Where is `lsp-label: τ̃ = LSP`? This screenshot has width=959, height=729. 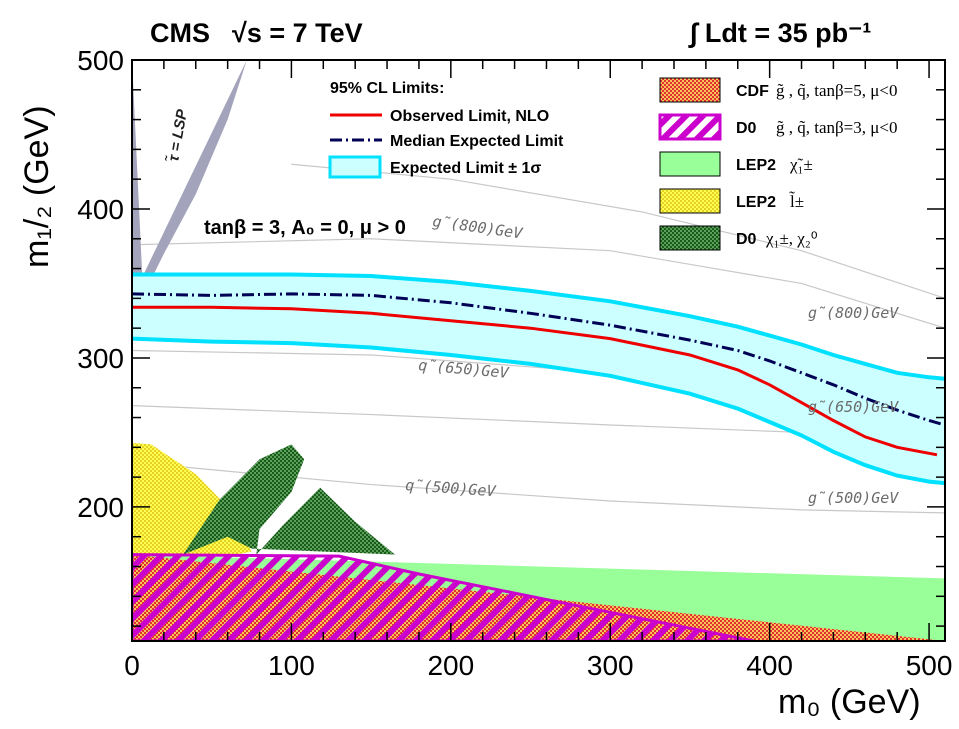 lsp-label: τ̃ = LSP is located at coordinates (177, 136).